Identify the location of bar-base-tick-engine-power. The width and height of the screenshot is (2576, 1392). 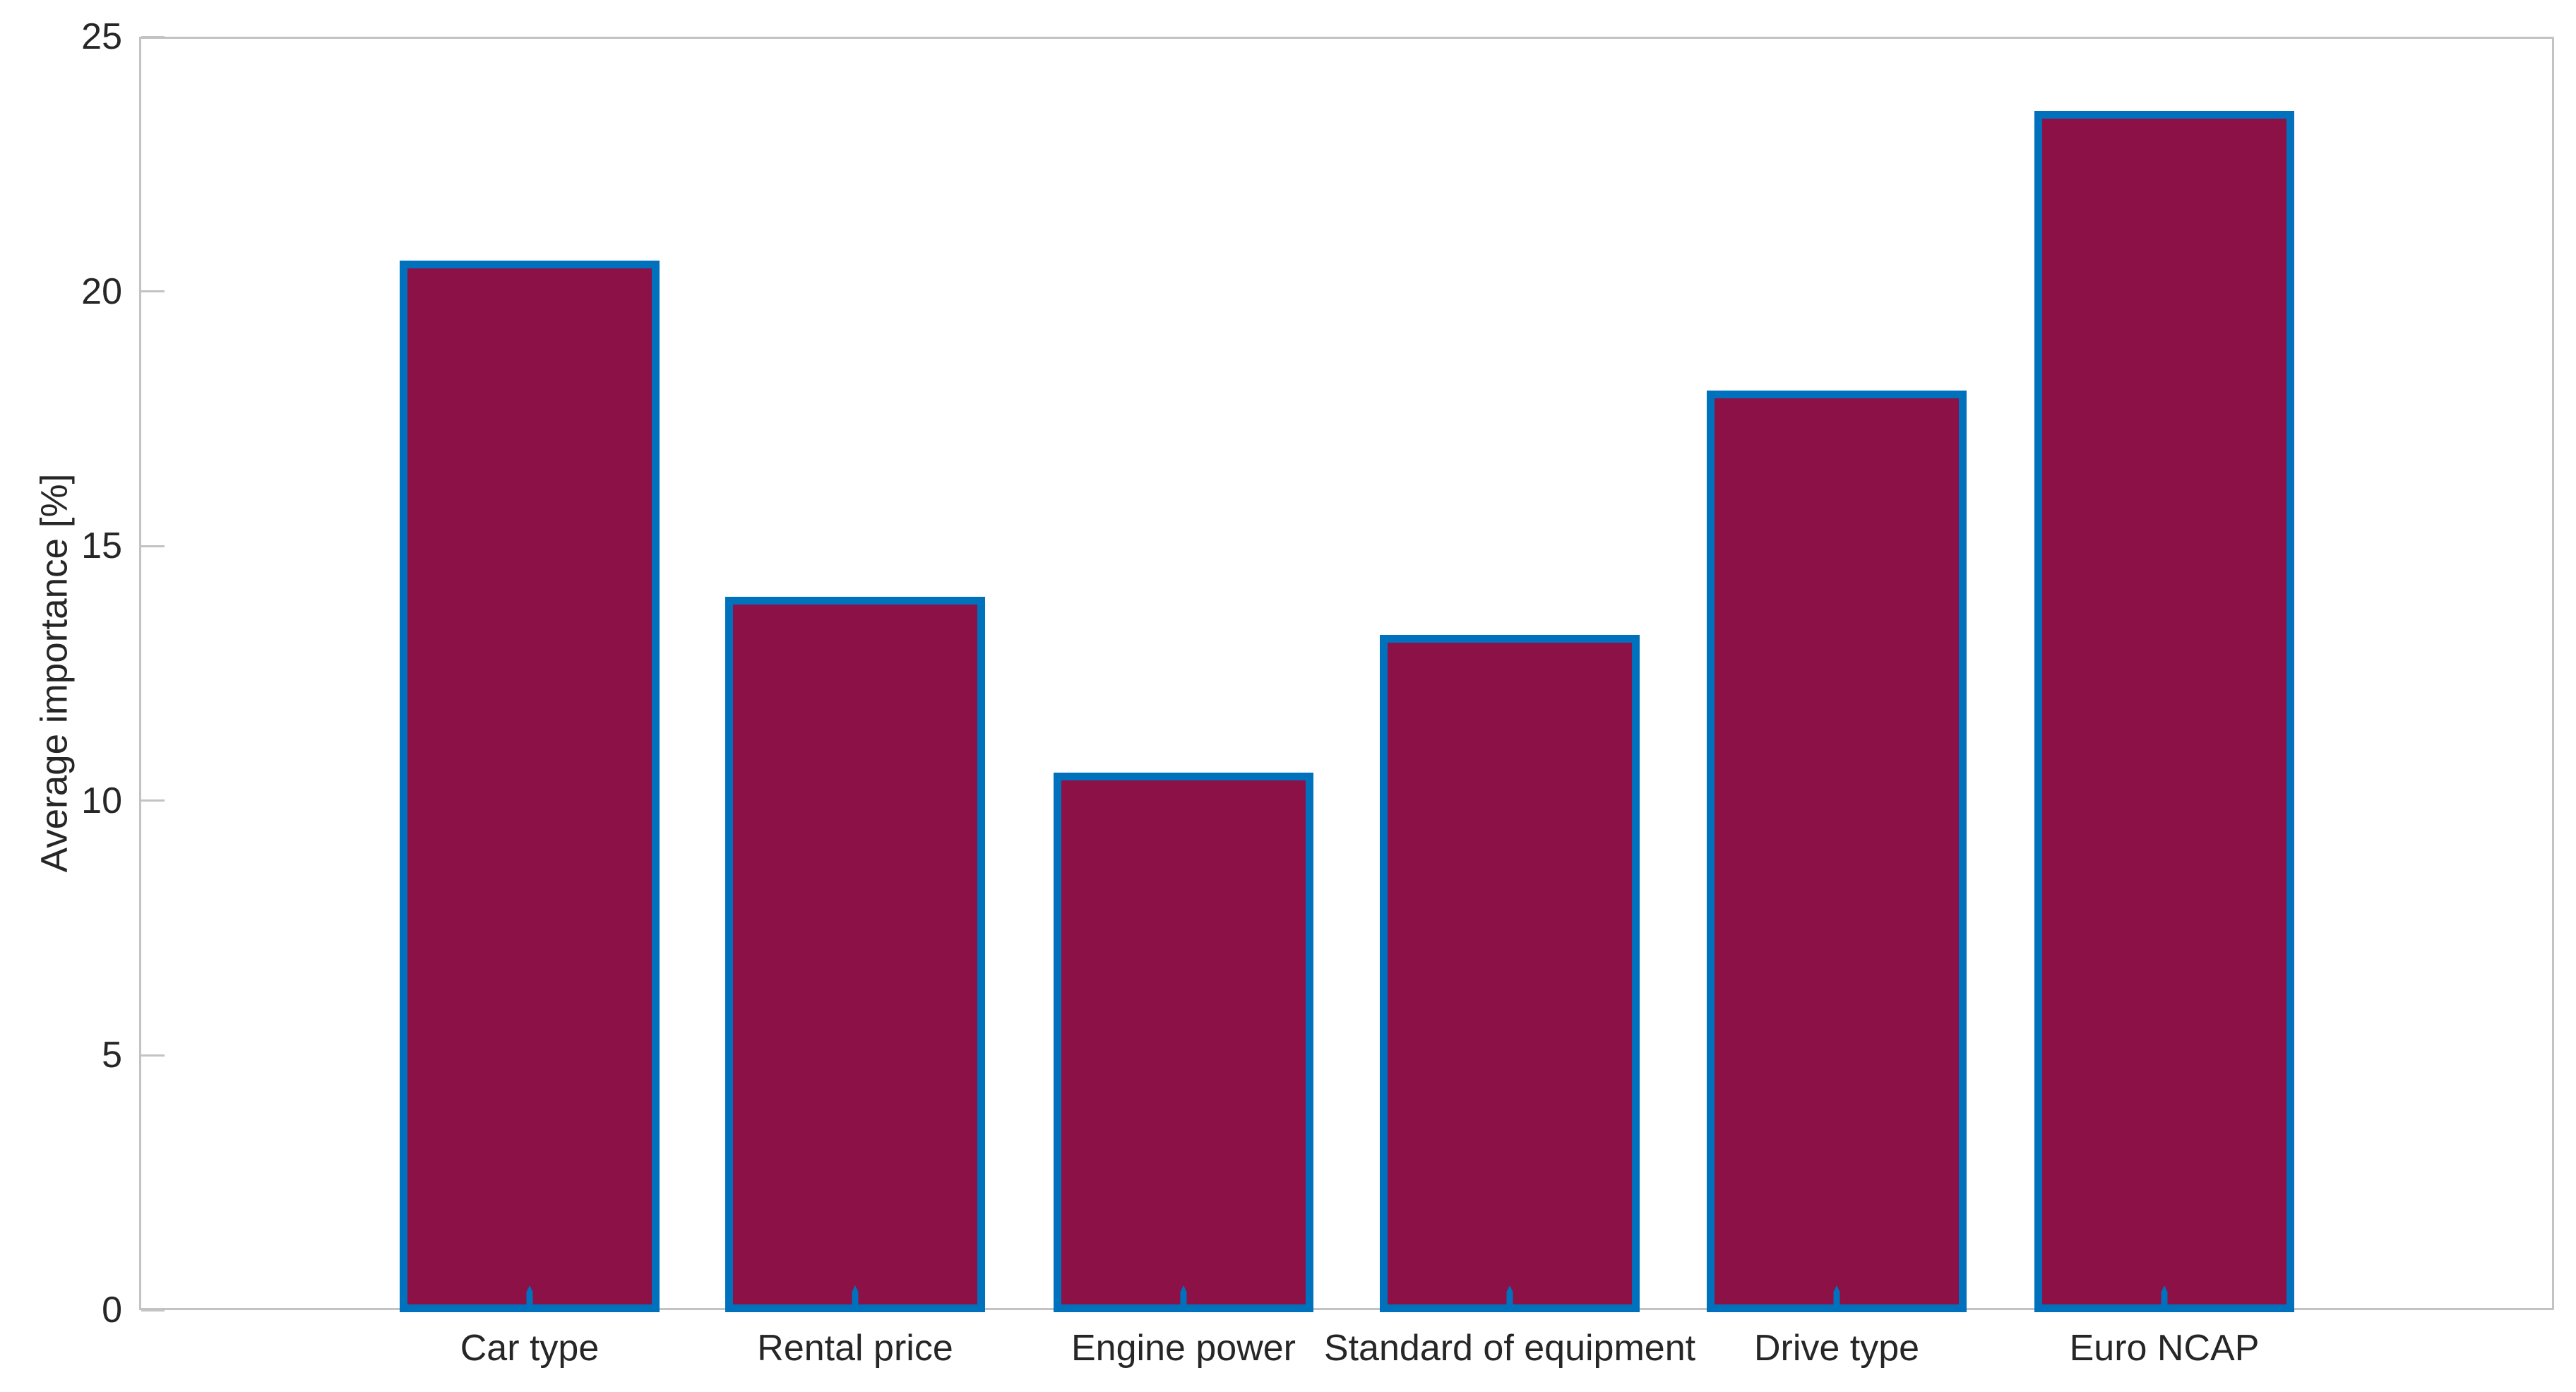
(1183, 1294).